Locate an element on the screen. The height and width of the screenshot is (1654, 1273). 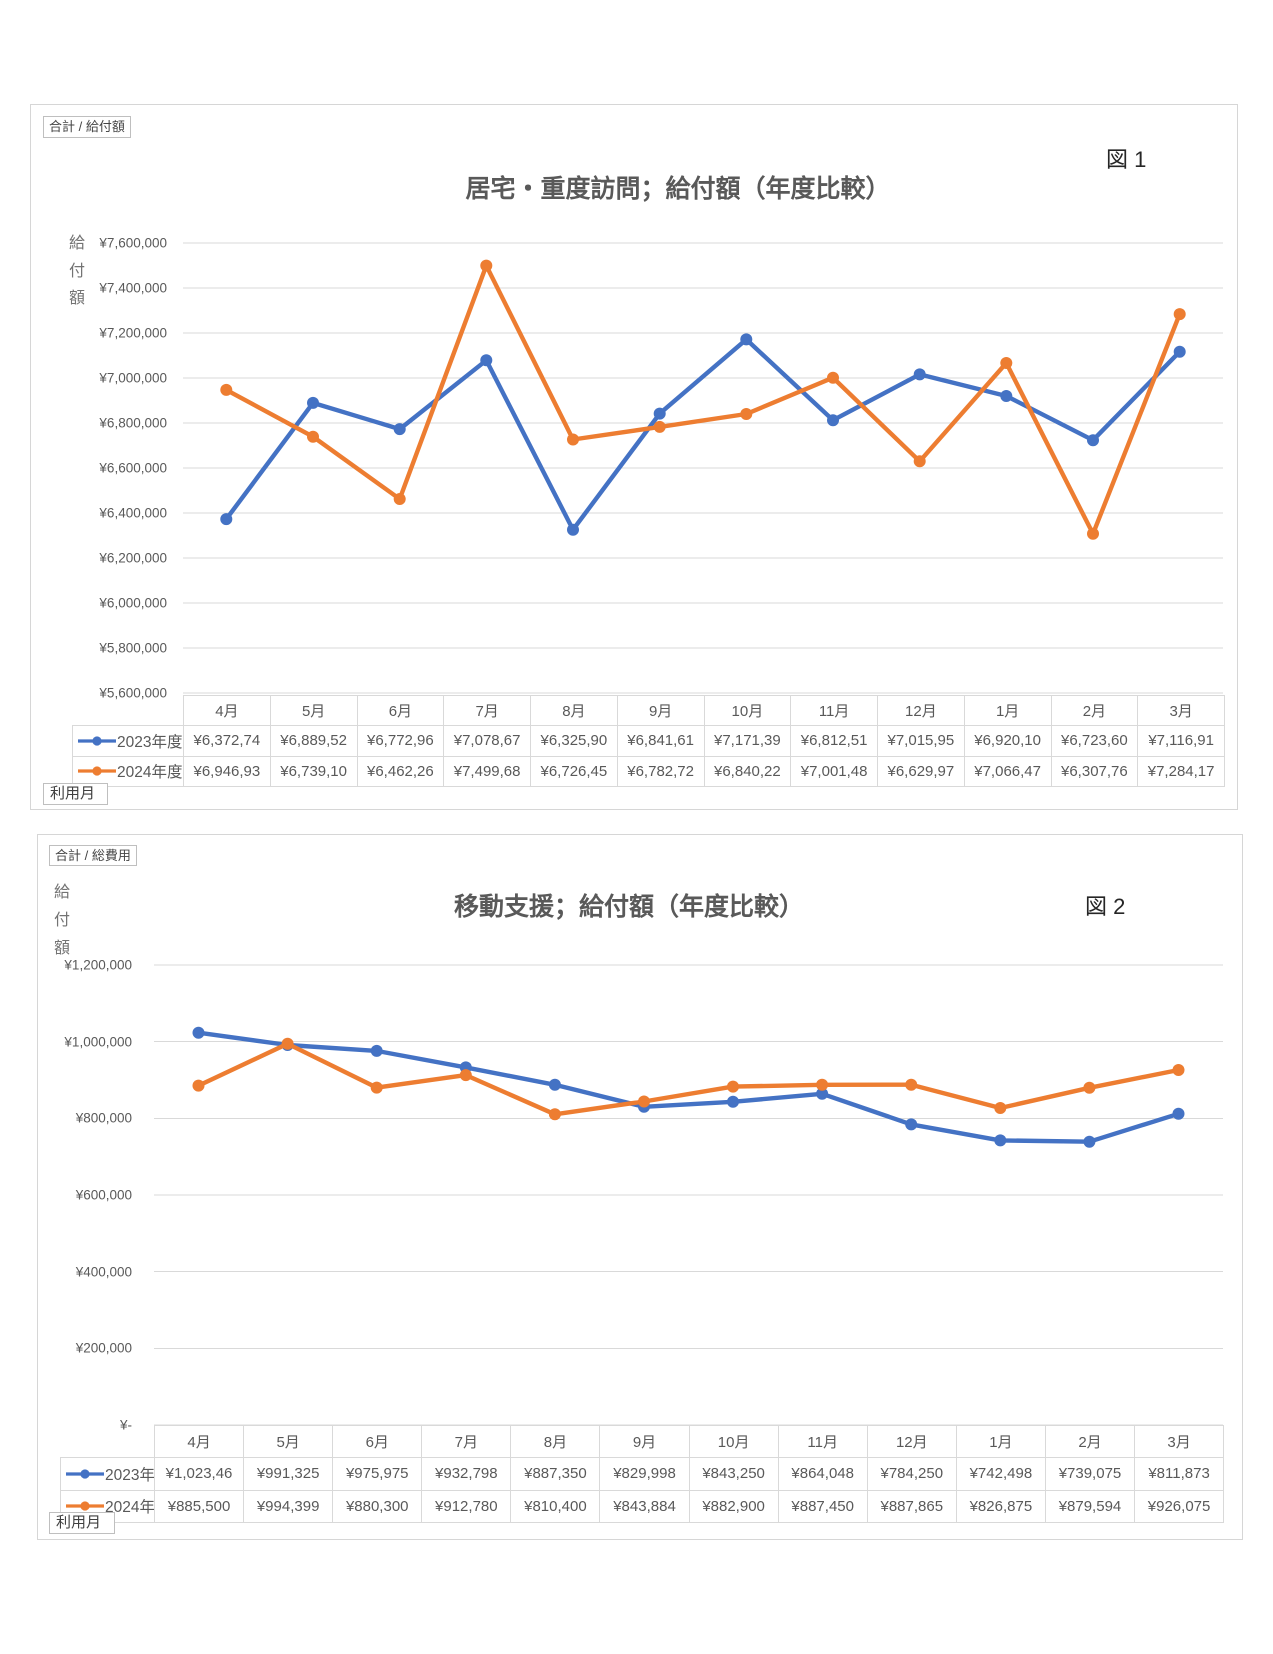
month-header-cell: 12月 is located at coordinates (921, 710).